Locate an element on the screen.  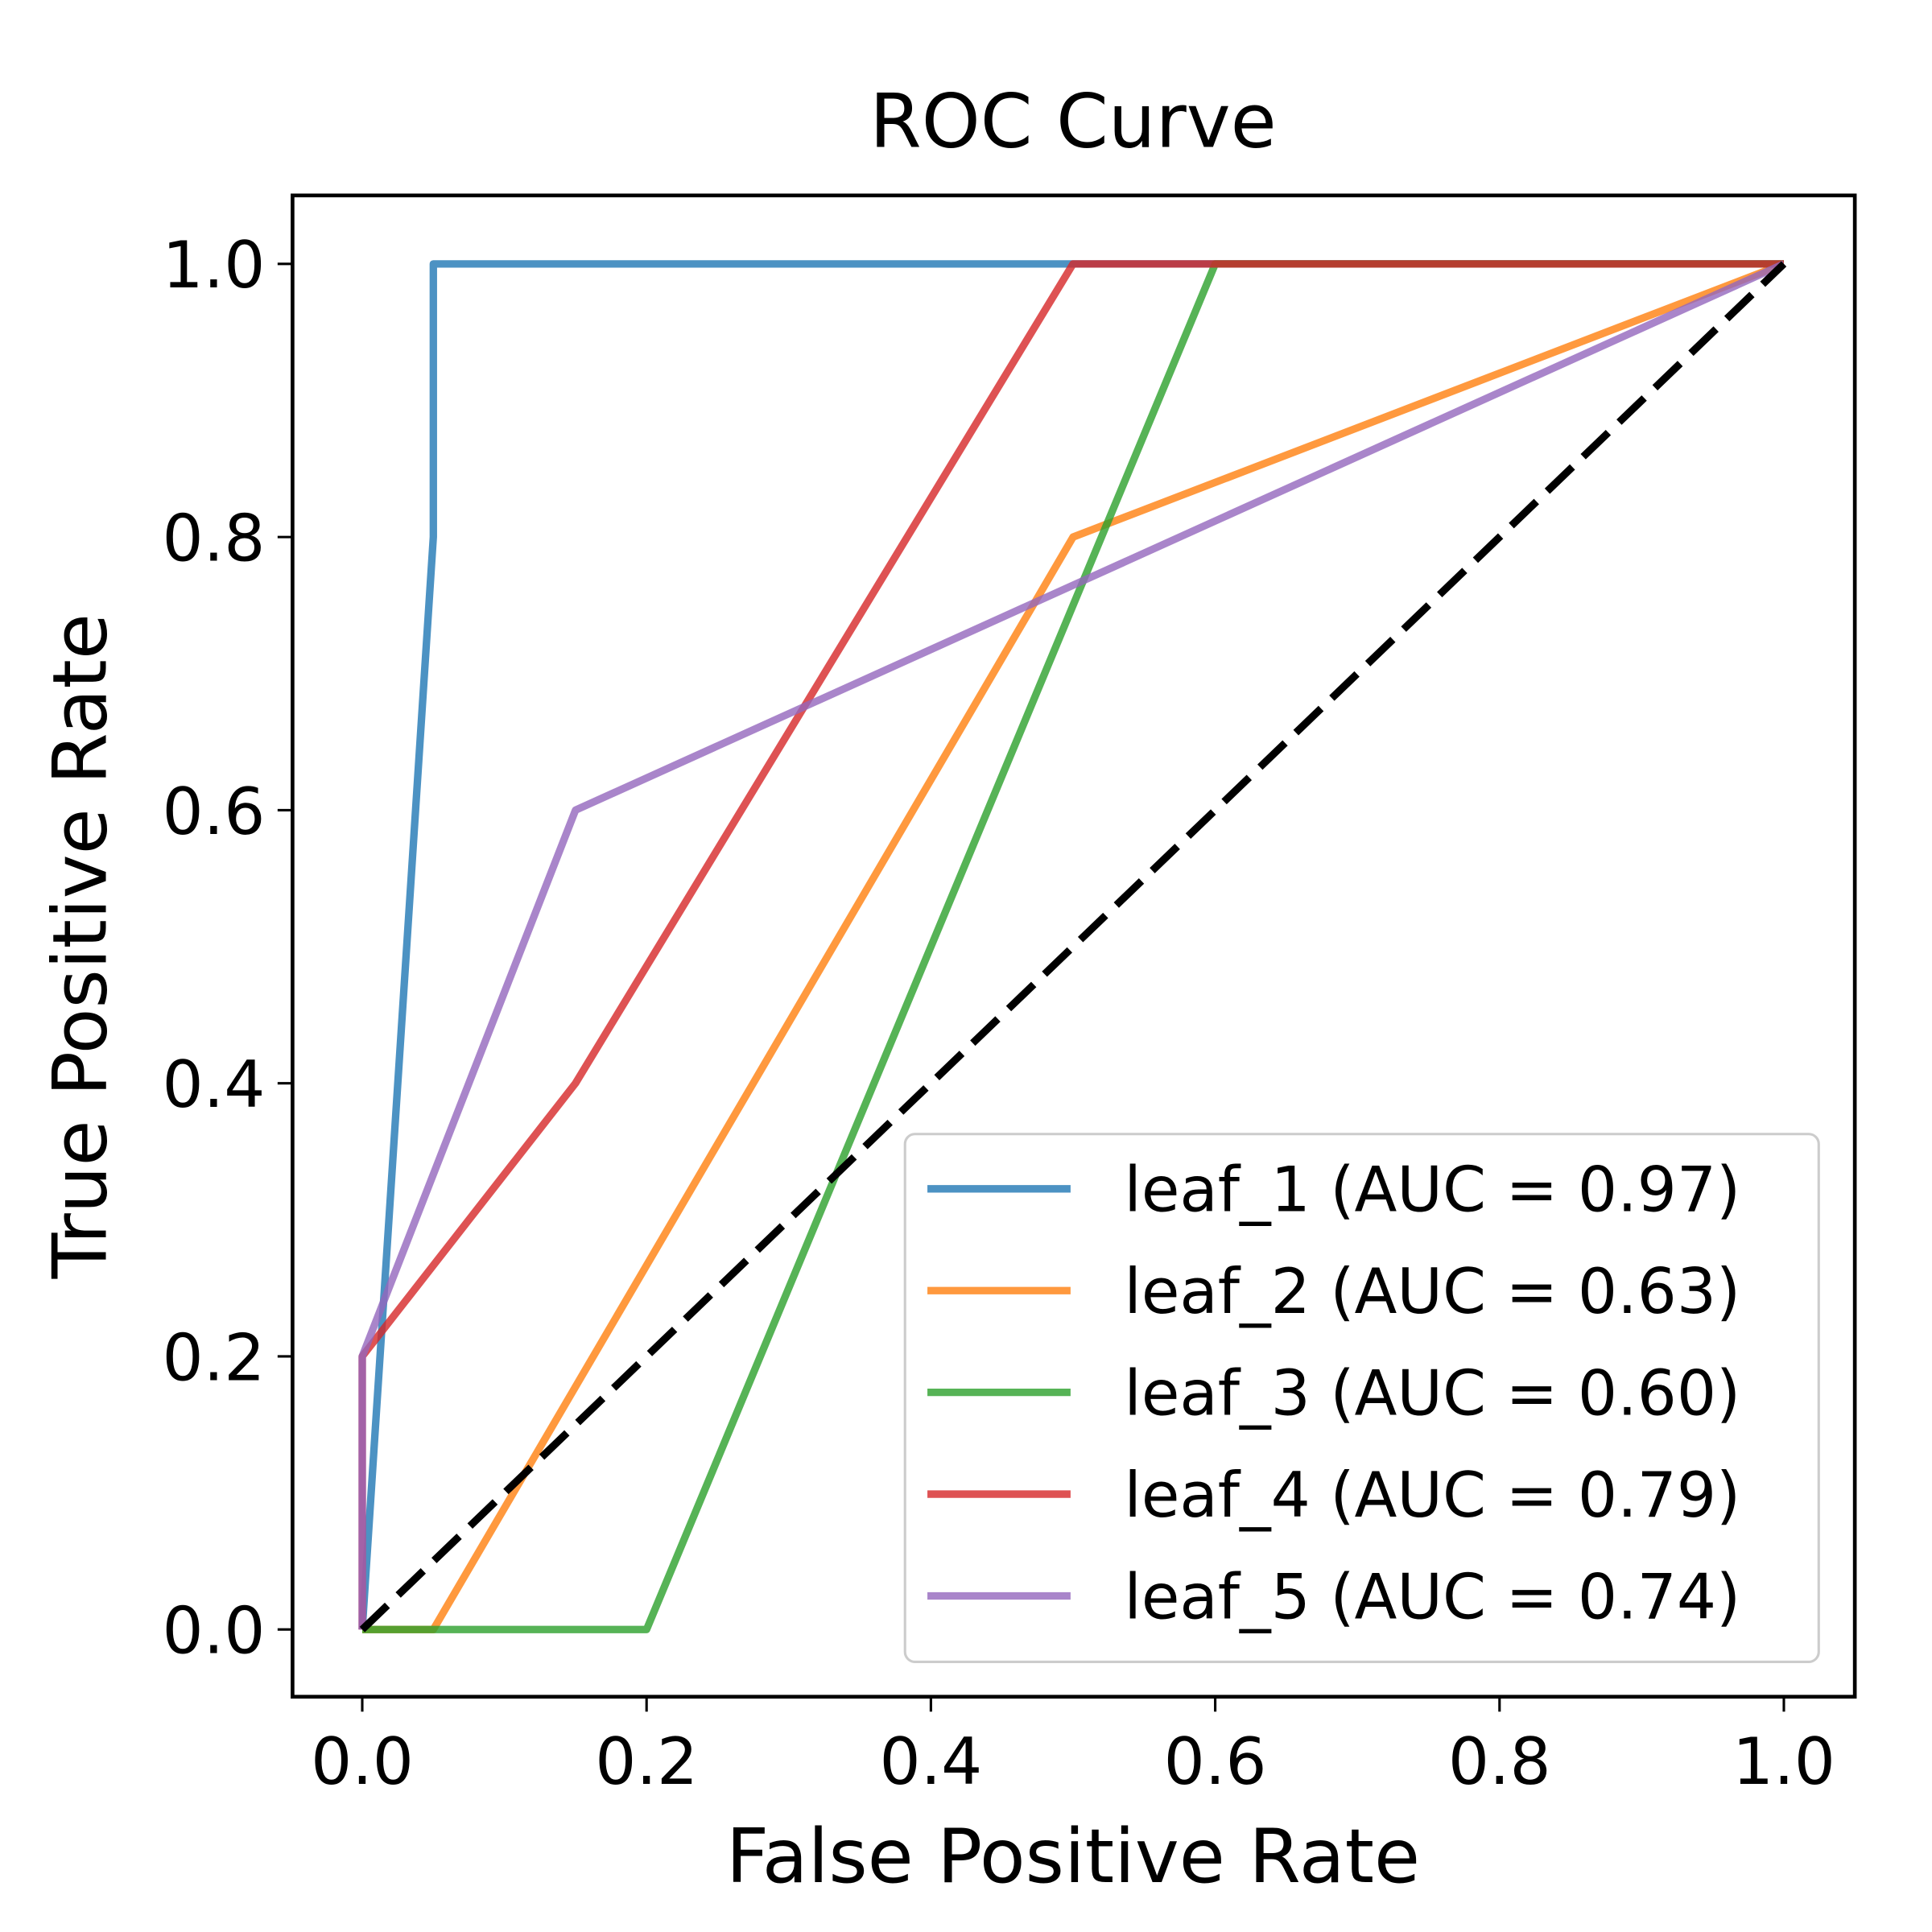
x-axis-label: False Positive Rate is located at coordinates (1073, 1856).